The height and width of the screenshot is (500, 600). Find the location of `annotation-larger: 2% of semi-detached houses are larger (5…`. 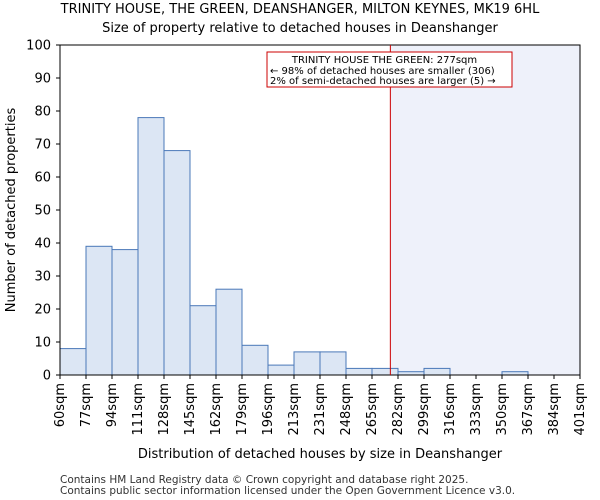

annotation-larger: 2% of semi-detached houses are larger (5… is located at coordinates (383, 81).